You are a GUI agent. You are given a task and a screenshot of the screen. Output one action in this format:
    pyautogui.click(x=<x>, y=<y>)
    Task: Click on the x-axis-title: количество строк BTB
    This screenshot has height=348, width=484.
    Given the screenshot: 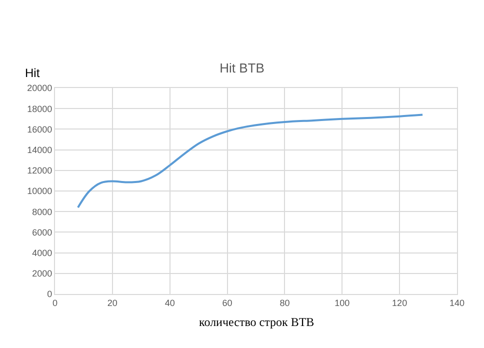 What is the action you would take?
    pyautogui.click(x=256, y=322)
    